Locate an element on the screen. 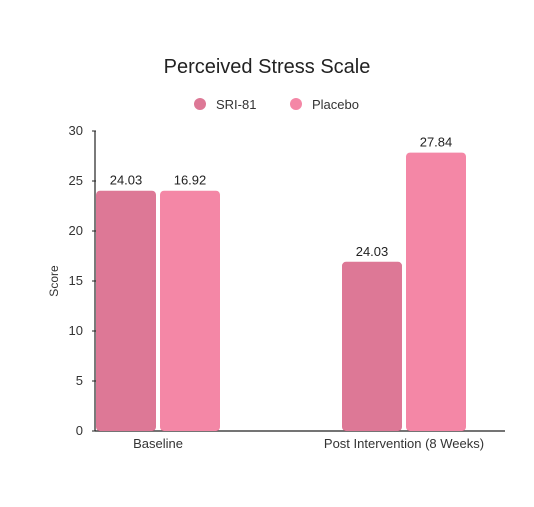 Image resolution: width=534 pixels, height=507 pixels. y-axis-label: Score is located at coordinates (54, 281).